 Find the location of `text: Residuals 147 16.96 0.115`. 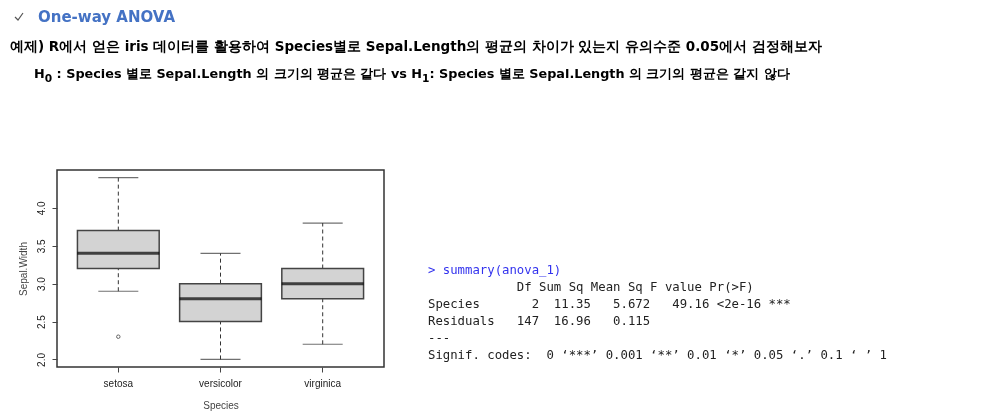

text: Residuals 147 16.96 0.115 is located at coordinates (540, 321).